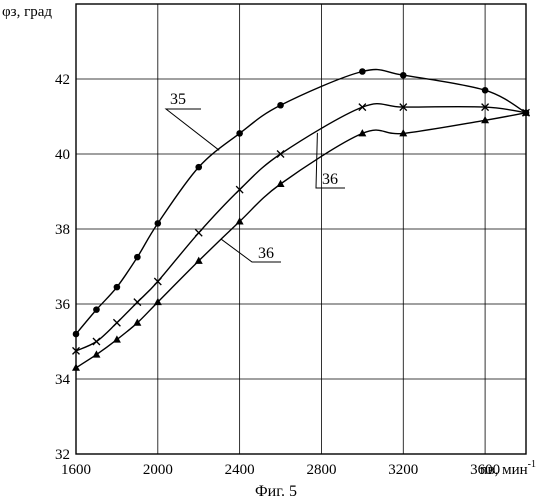 The width and height of the screenshot is (556, 500). Describe the element at coordinates (532, 464) in the screenshot. I see `x-axis-label-exponent: -1` at that location.